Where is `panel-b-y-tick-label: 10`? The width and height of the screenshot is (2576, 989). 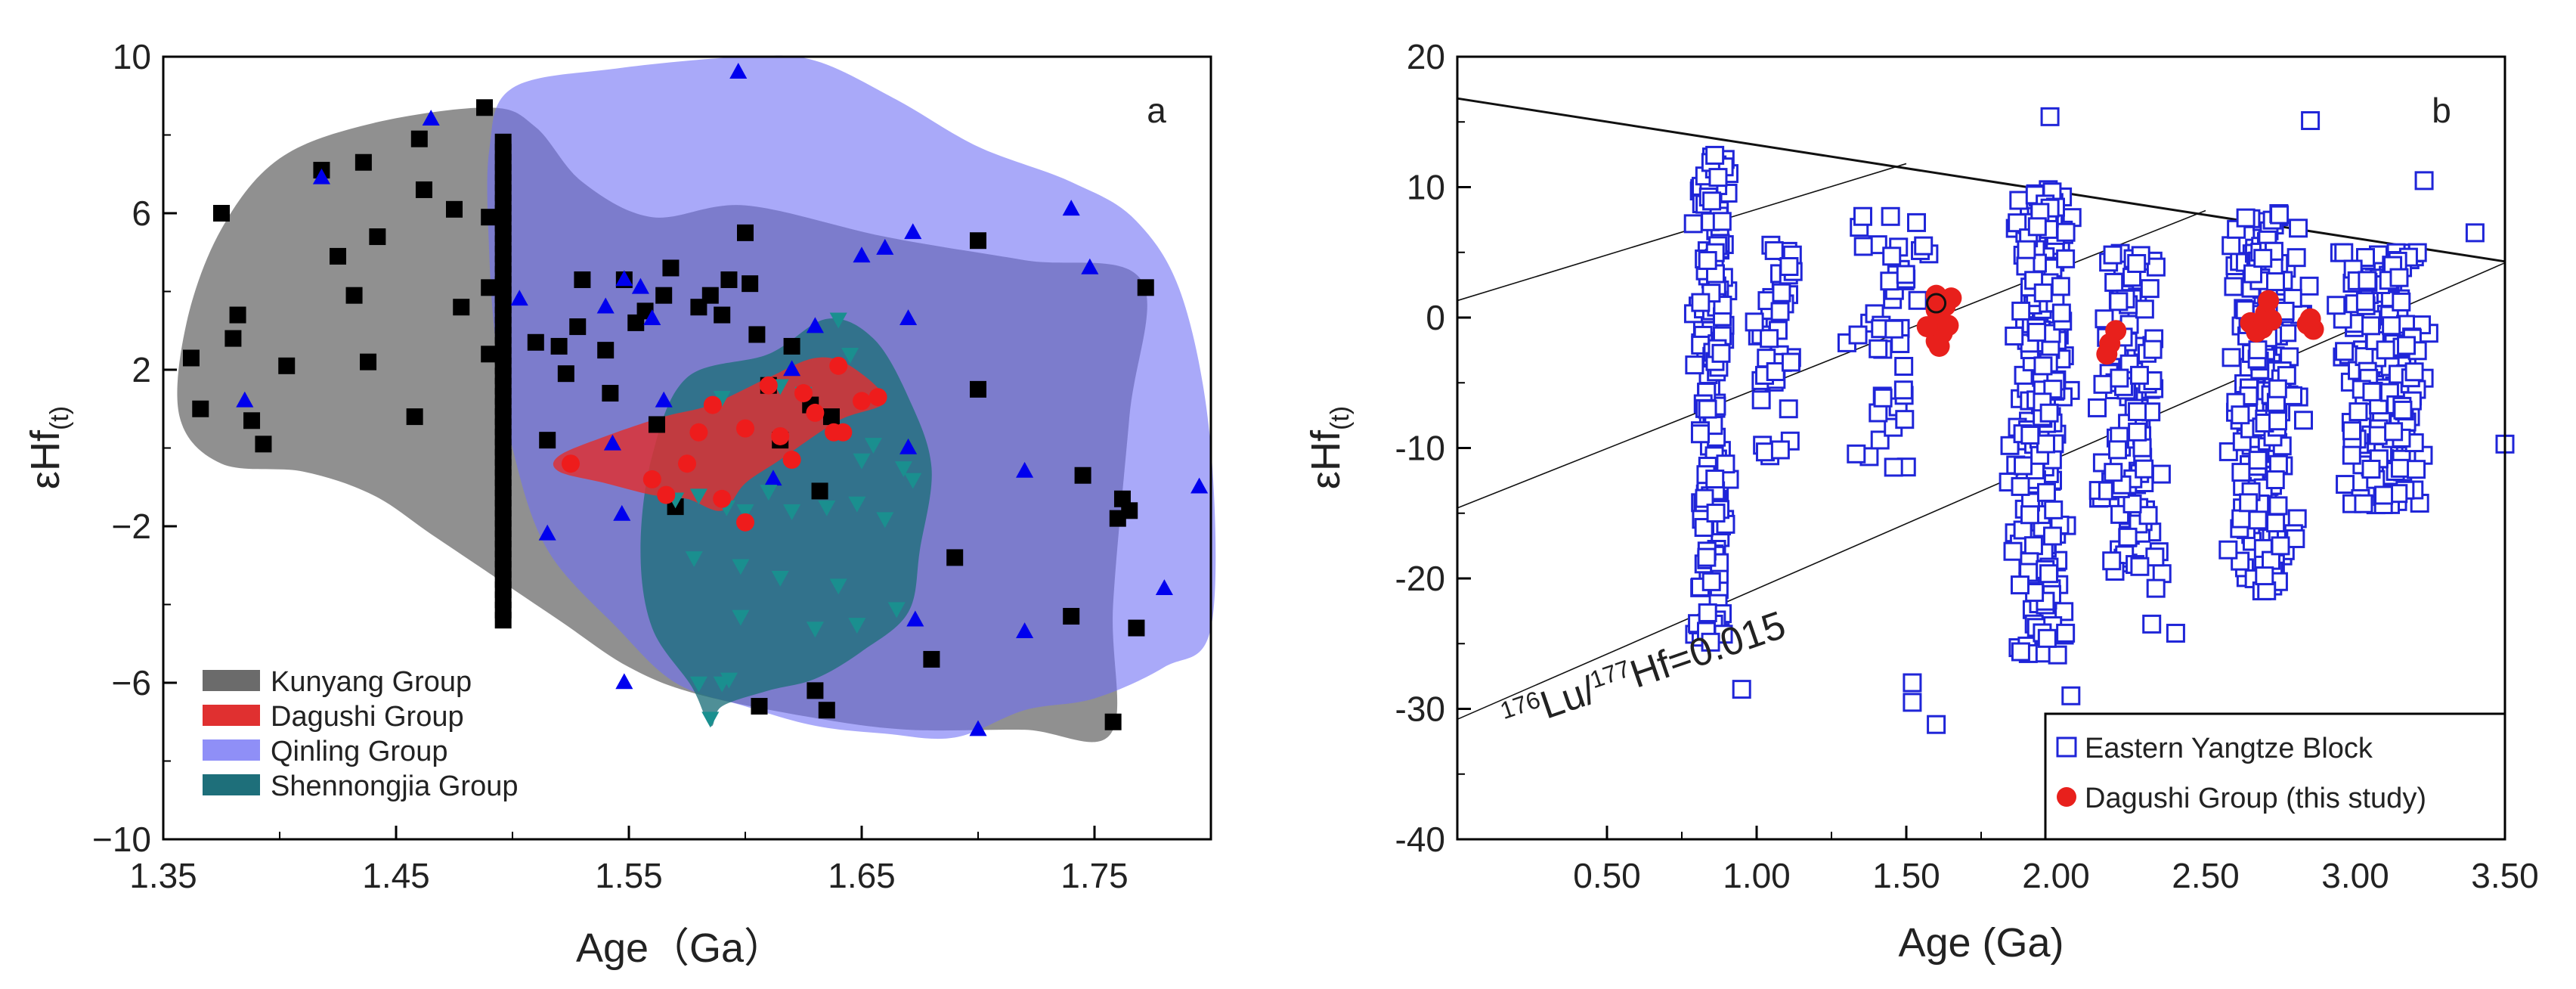 panel-b-y-tick-label: 10 is located at coordinates (1426, 187).